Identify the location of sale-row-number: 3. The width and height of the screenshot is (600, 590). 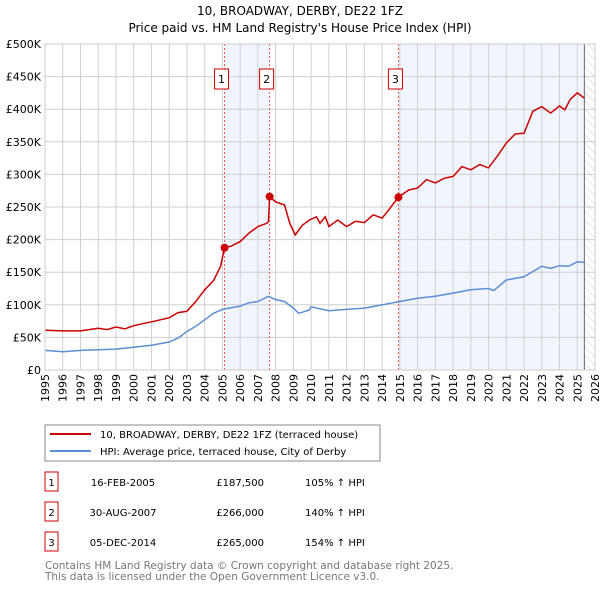
(51, 543).